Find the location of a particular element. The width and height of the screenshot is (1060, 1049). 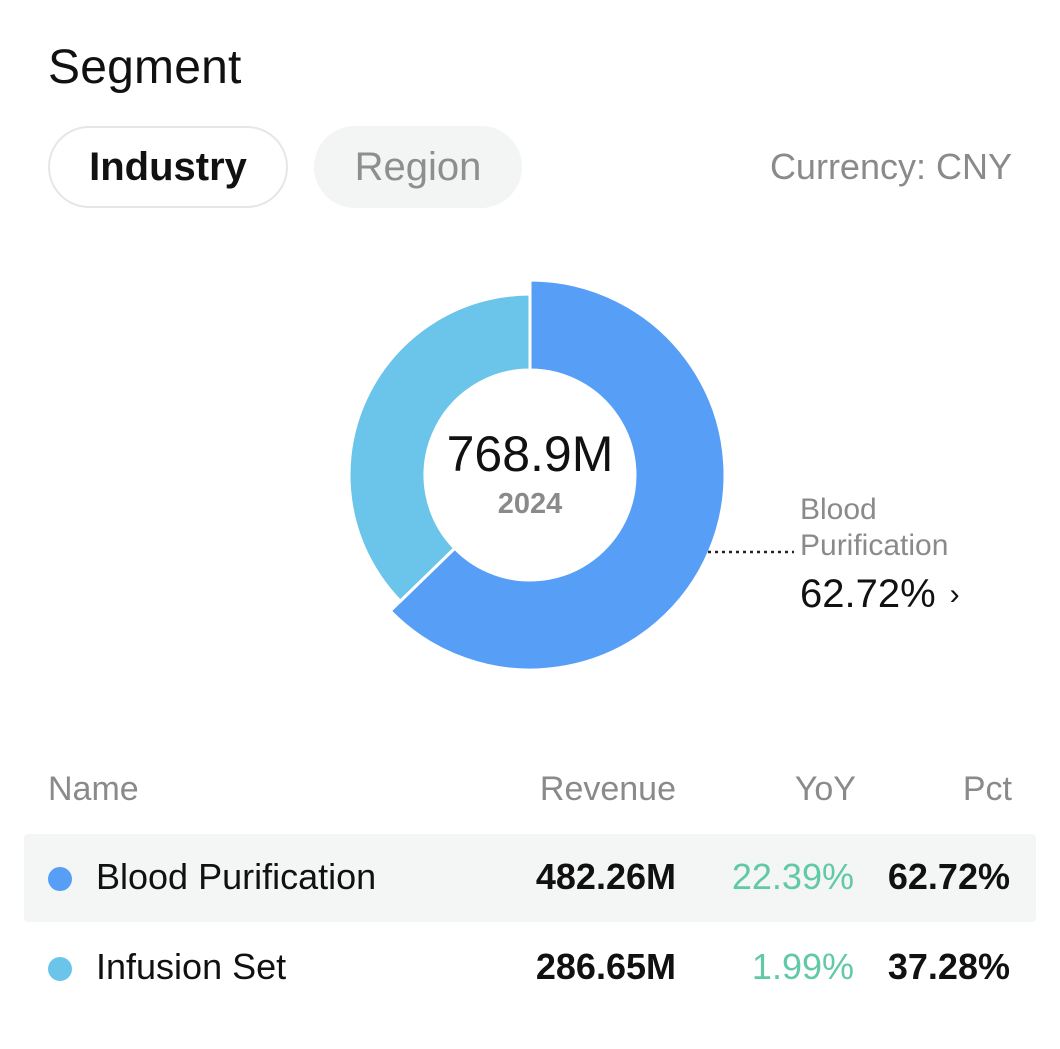

table-row: Infusion Set 286.65M 1.99% 37.28% is located at coordinates (530, 968).